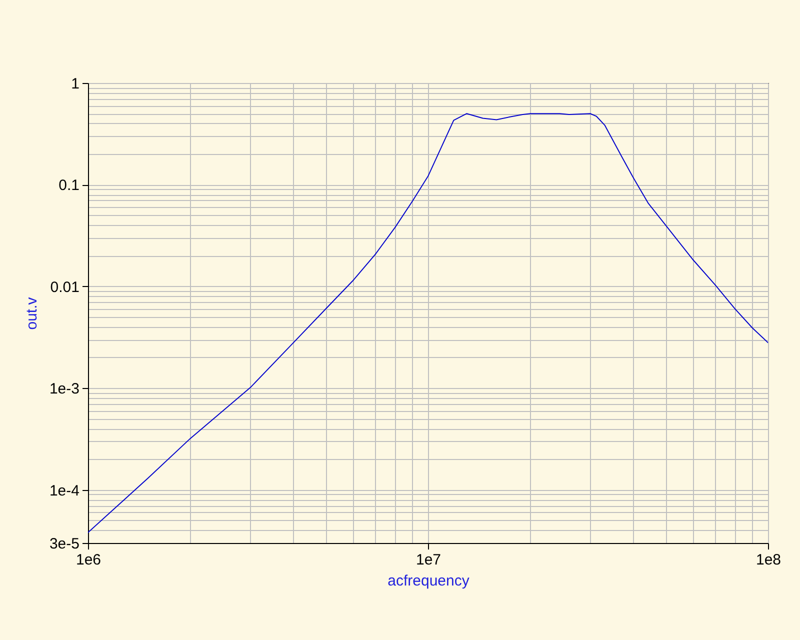  What do you see at coordinates (31, 313) in the screenshot?
I see `y-axis-title: out.v` at bounding box center [31, 313].